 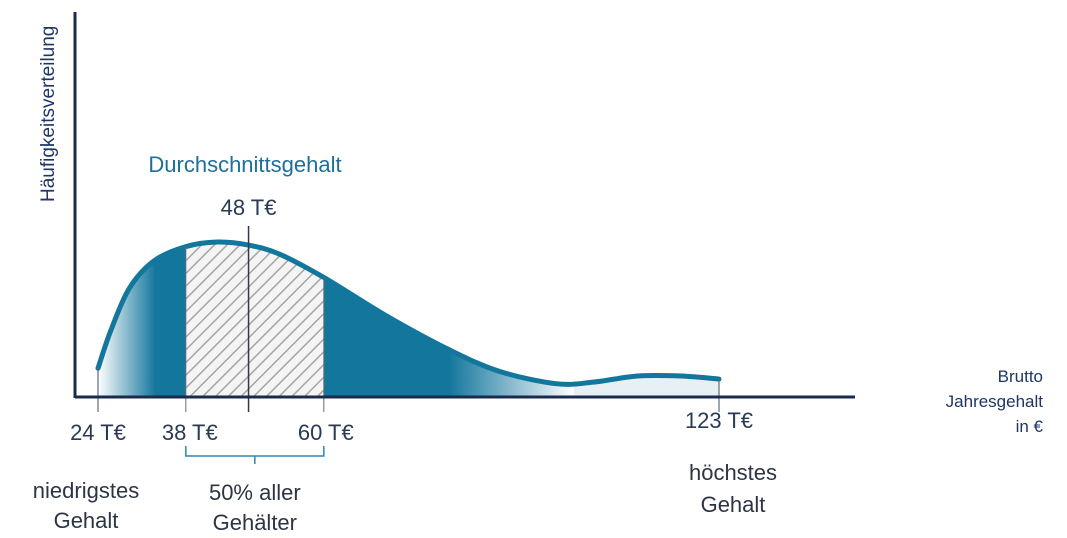 I want to click on area-middle-hatched, so click(x=254, y=318).